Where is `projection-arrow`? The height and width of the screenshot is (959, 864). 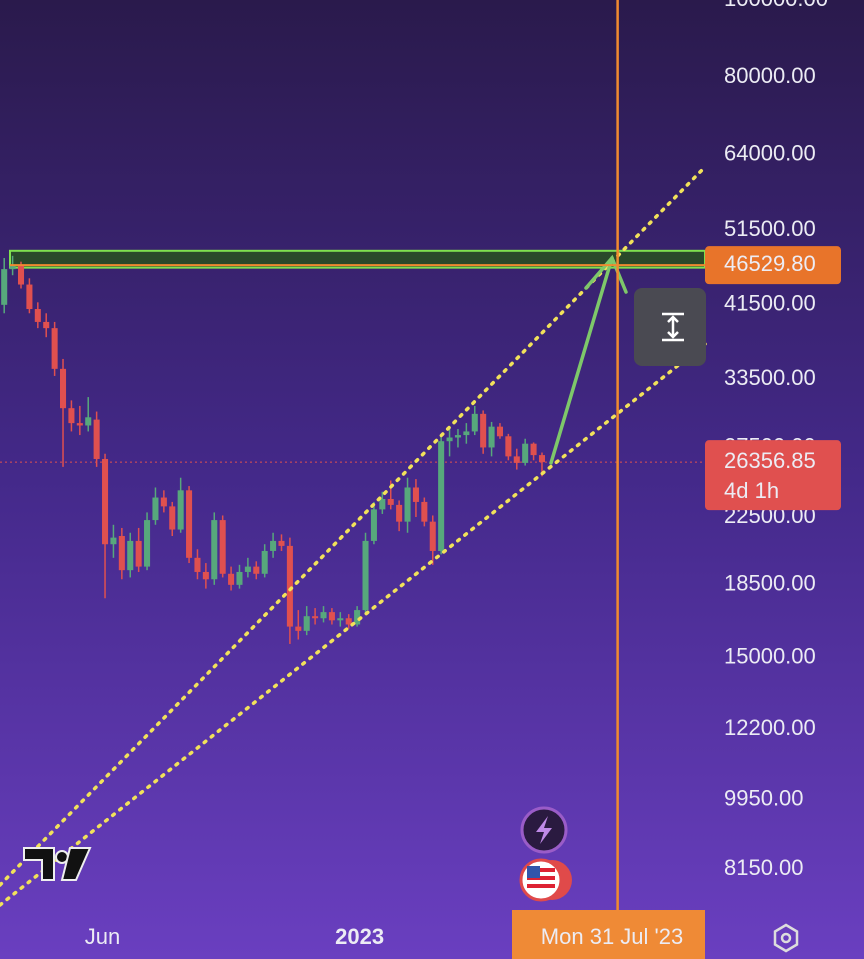 projection-arrow is located at coordinates (588, 359).